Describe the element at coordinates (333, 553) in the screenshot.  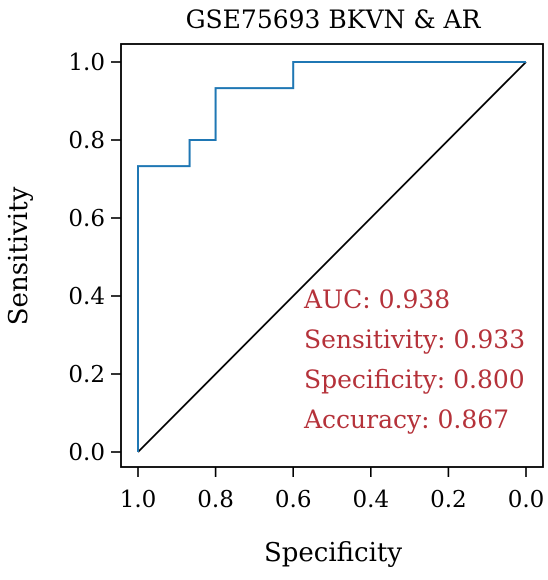
I see `x-axis-label: Specificity` at that location.